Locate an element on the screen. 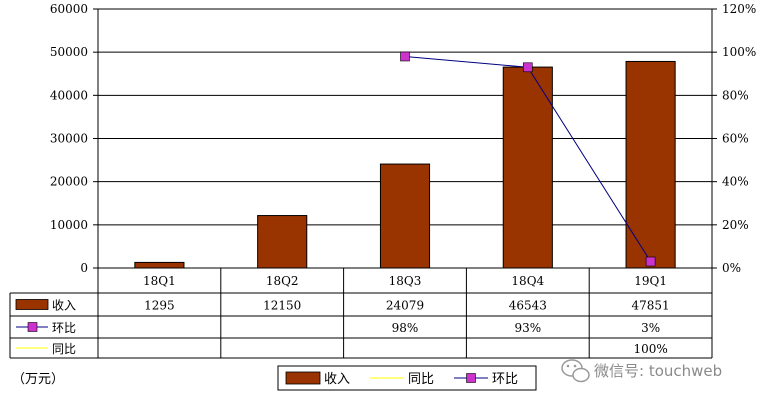 This screenshot has height=404, width=772. watermark: 微信号: touchweb is located at coordinates (641, 371).